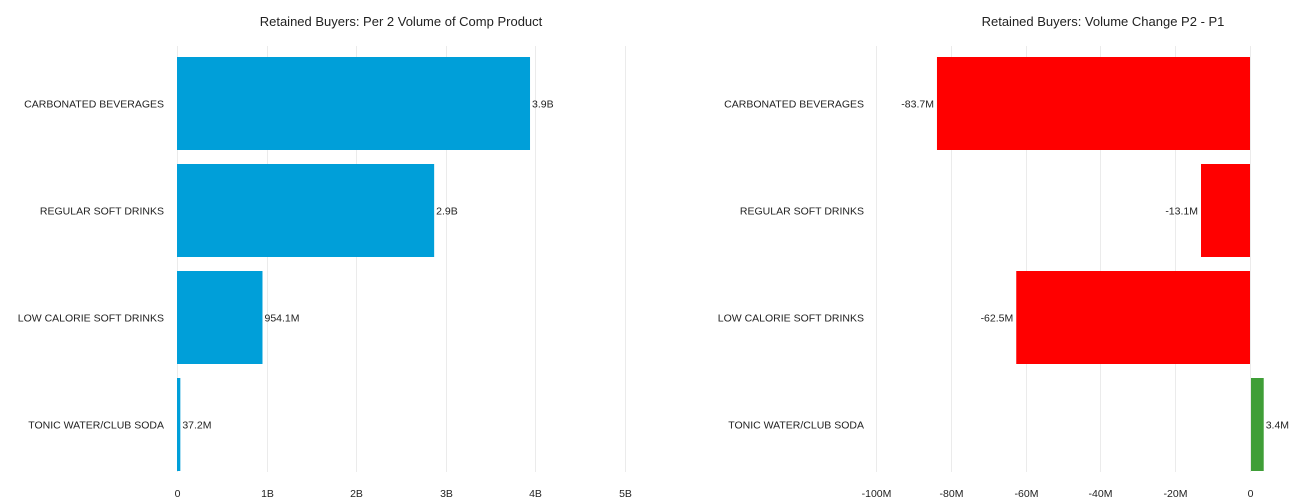 The height and width of the screenshot is (503, 1296). I want to click on data-label: 3.9B, so click(543, 105).